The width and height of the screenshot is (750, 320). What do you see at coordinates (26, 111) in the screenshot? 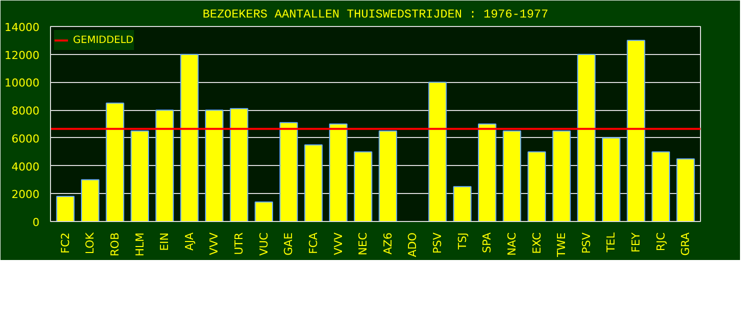
I see `y-tick-label: 8000` at bounding box center [26, 111].